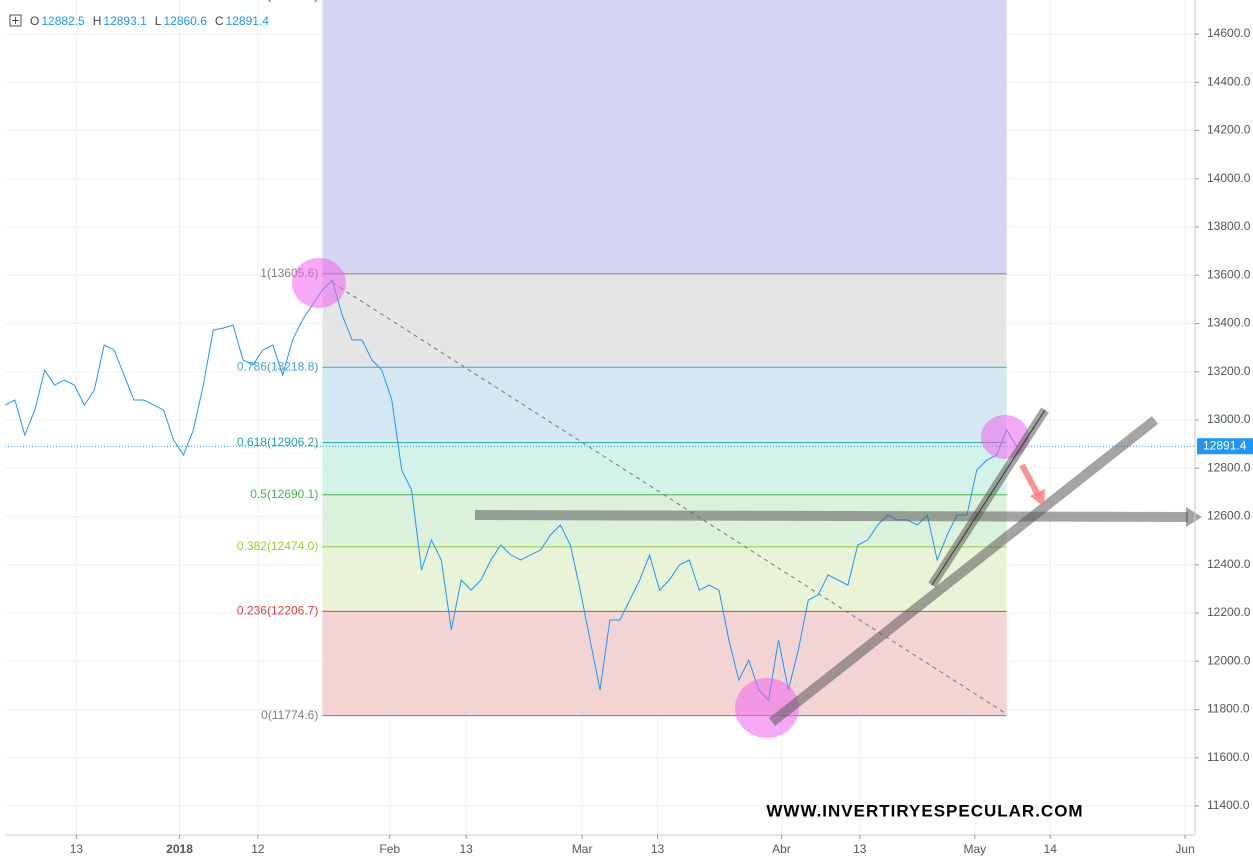 This screenshot has width=1253, height=864. What do you see at coordinates (1229, 516) in the screenshot?
I see `y-tick-label: 12600.0` at bounding box center [1229, 516].